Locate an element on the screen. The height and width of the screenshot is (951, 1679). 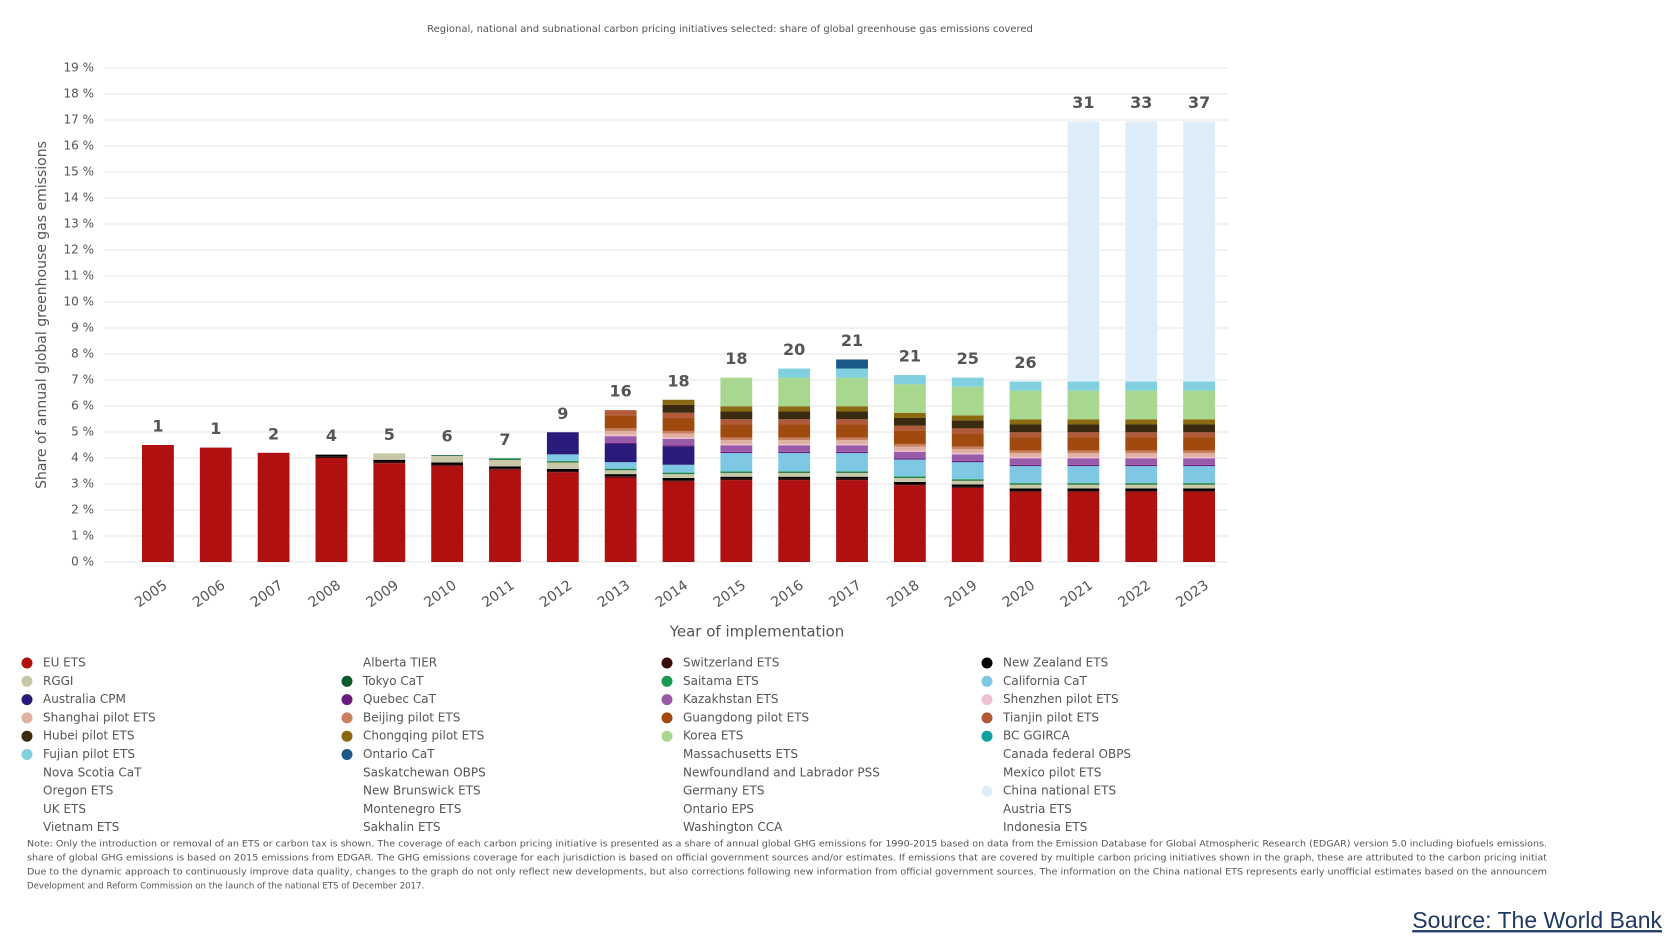
initiative-count: 37 is located at coordinates (1199, 102).